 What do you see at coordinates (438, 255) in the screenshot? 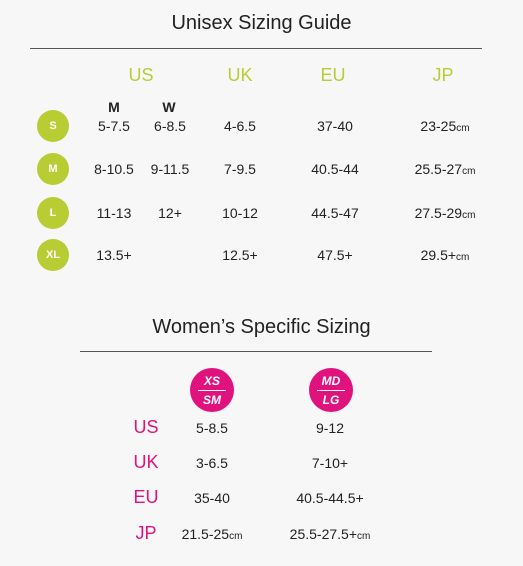
I see `jp-number: 29.5+` at bounding box center [438, 255].